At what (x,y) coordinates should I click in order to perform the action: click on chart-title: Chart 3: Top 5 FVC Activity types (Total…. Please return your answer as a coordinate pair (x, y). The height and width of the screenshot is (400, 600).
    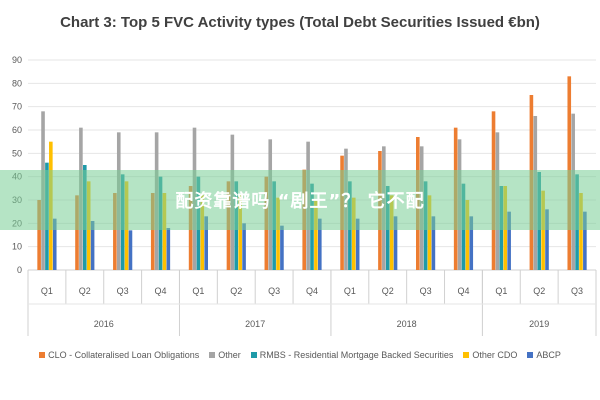
    Looking at the image, I should click on (300, 22).